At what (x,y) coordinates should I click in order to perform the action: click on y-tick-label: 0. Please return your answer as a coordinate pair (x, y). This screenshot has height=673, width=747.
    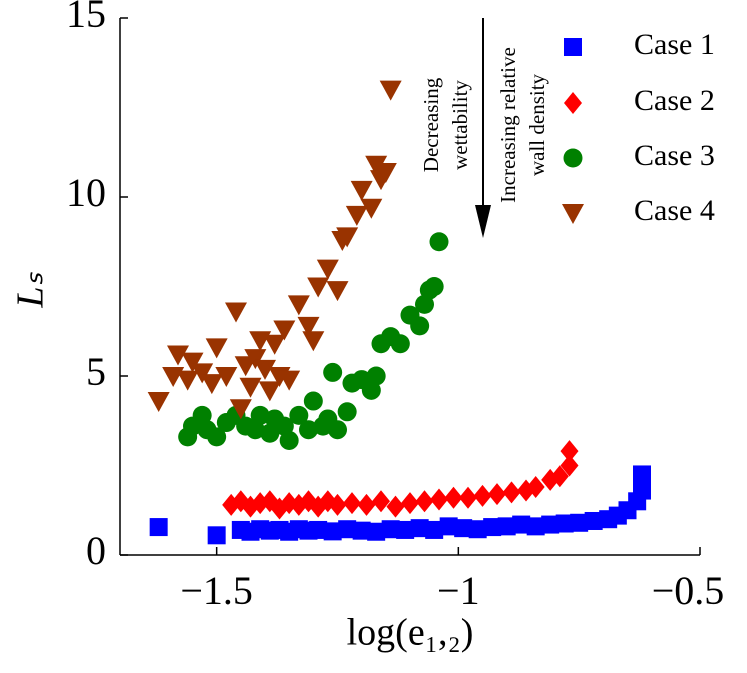
    Looking at the image, I should click on (96, 550).